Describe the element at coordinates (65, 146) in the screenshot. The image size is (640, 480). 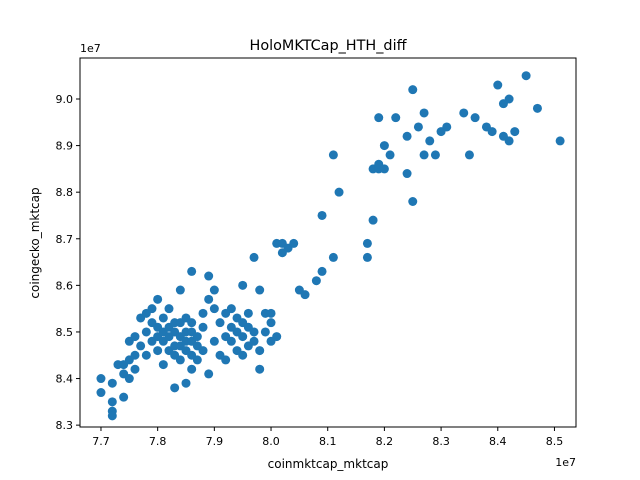
I see `y-tick-label: 8.9` at that location.